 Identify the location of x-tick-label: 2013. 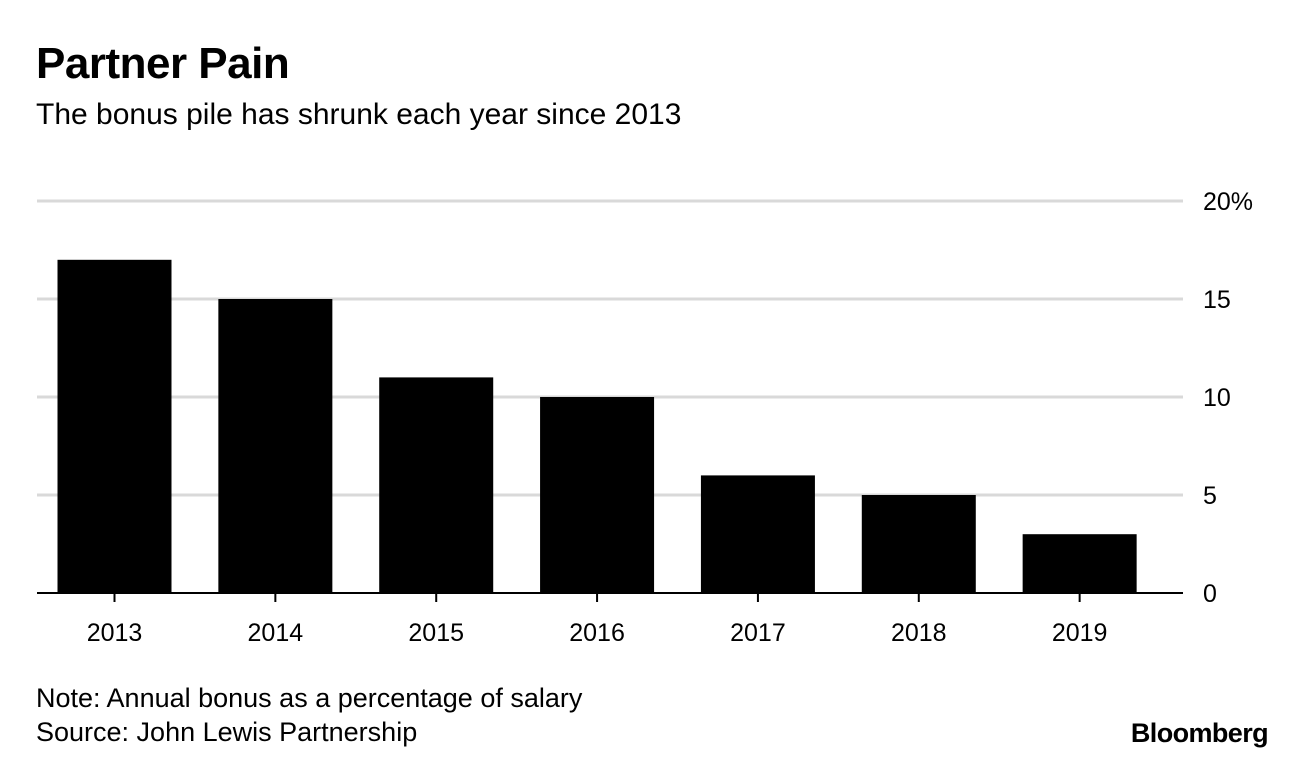
(115, 633).